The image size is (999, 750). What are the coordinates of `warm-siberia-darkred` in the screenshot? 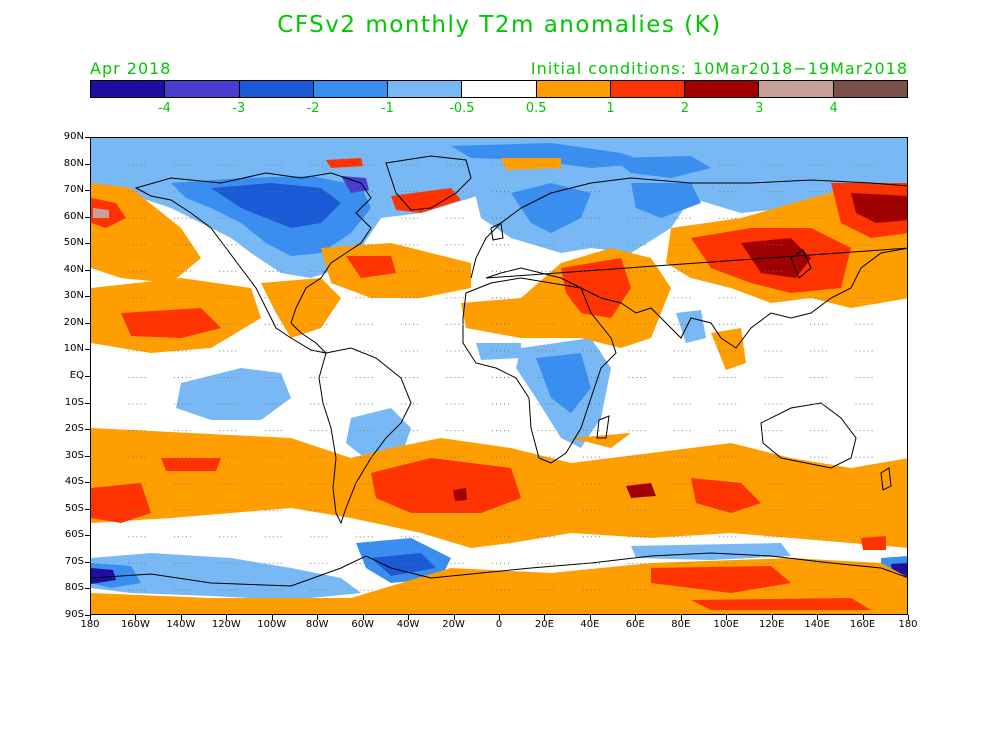 It's located at (879, 208).